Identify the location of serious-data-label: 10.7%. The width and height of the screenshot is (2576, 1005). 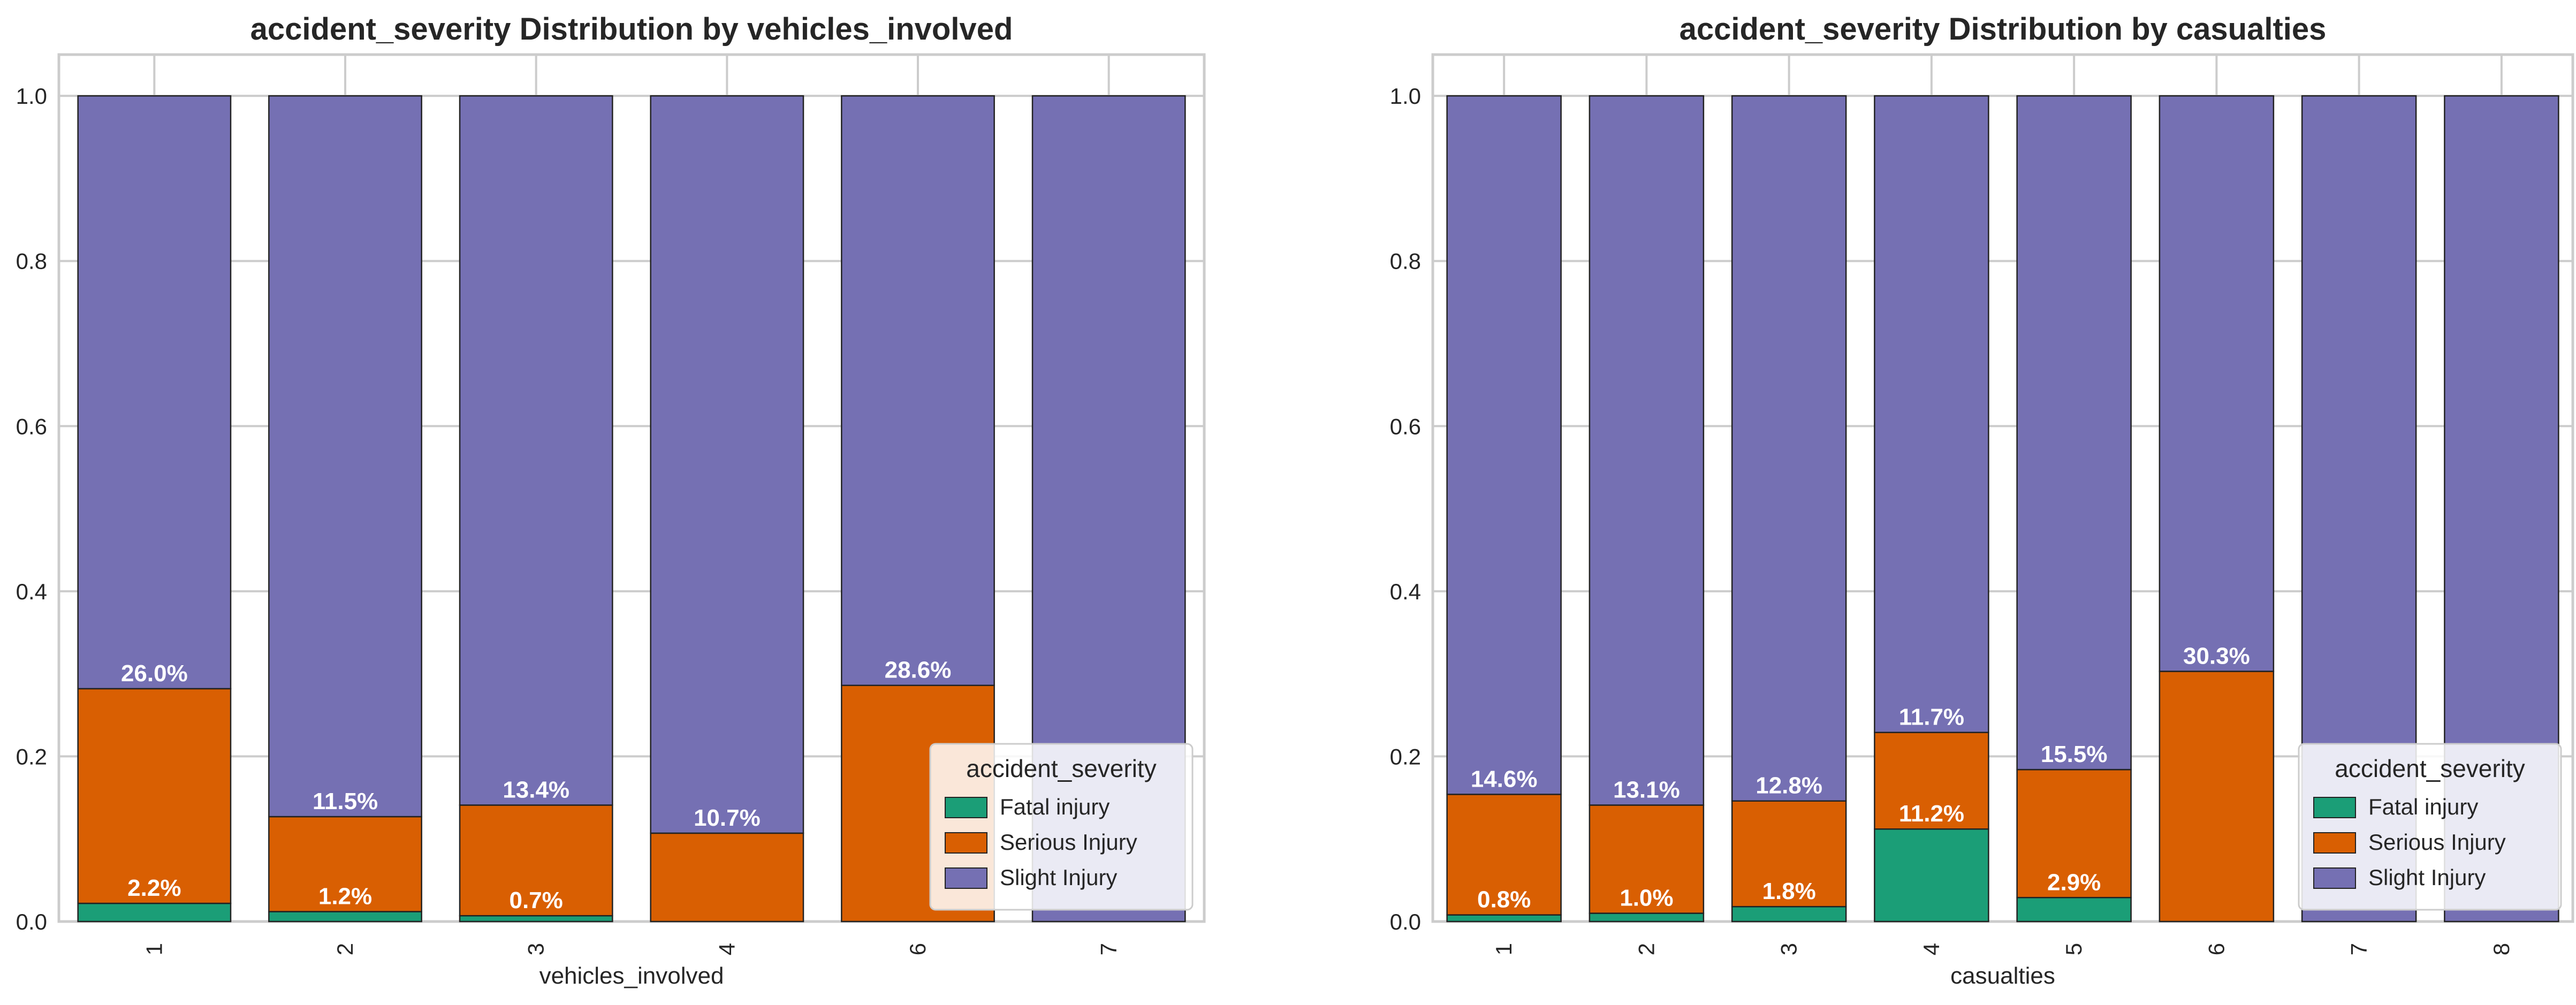
(727, 818).